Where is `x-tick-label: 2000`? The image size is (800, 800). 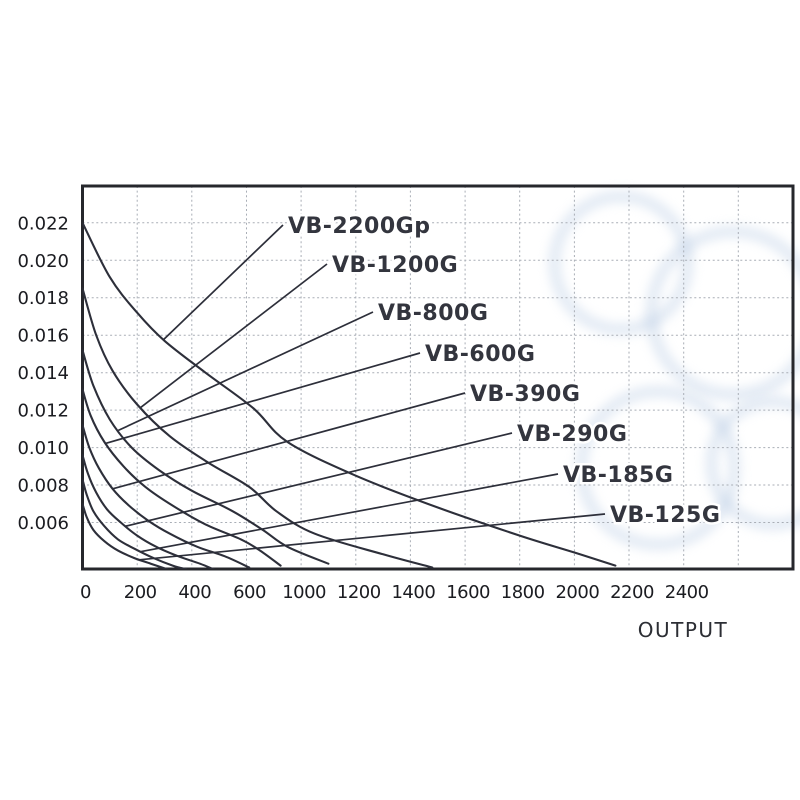 x-tick-label: 2000 is located at coordinates (577, 592).